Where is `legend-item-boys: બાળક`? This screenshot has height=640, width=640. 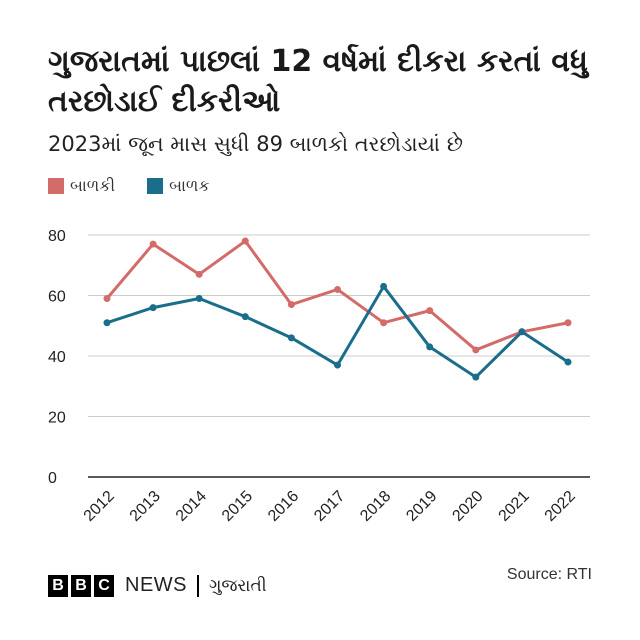
legend-item-boys: બાળક is located at coordinates (178, 186).